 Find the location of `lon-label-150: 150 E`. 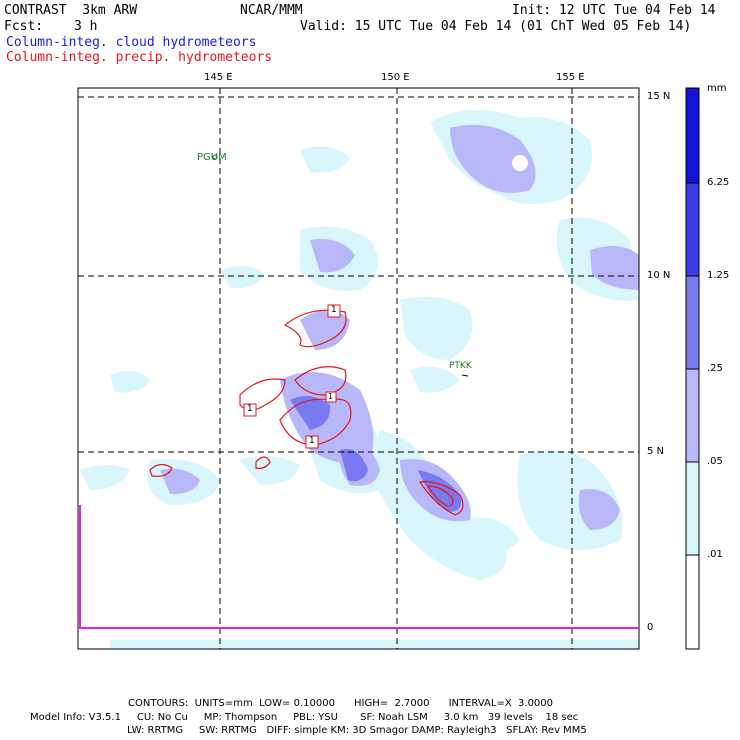

lon-label-150: 150 E is located at coordinates (395, 77).